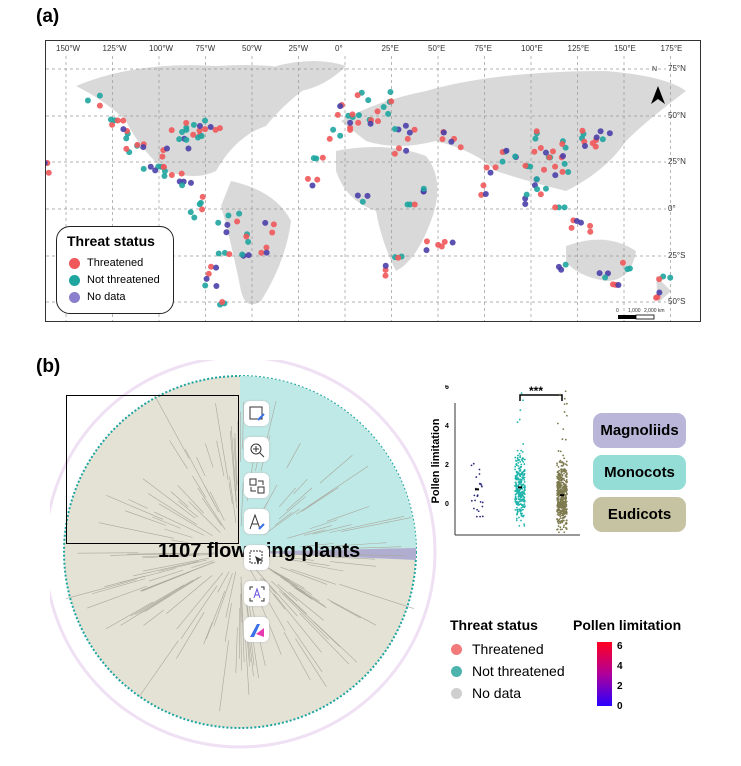 The width and height of the screenshot is (741, 766). I want to click on app-logo-icon, so click(256, 629).